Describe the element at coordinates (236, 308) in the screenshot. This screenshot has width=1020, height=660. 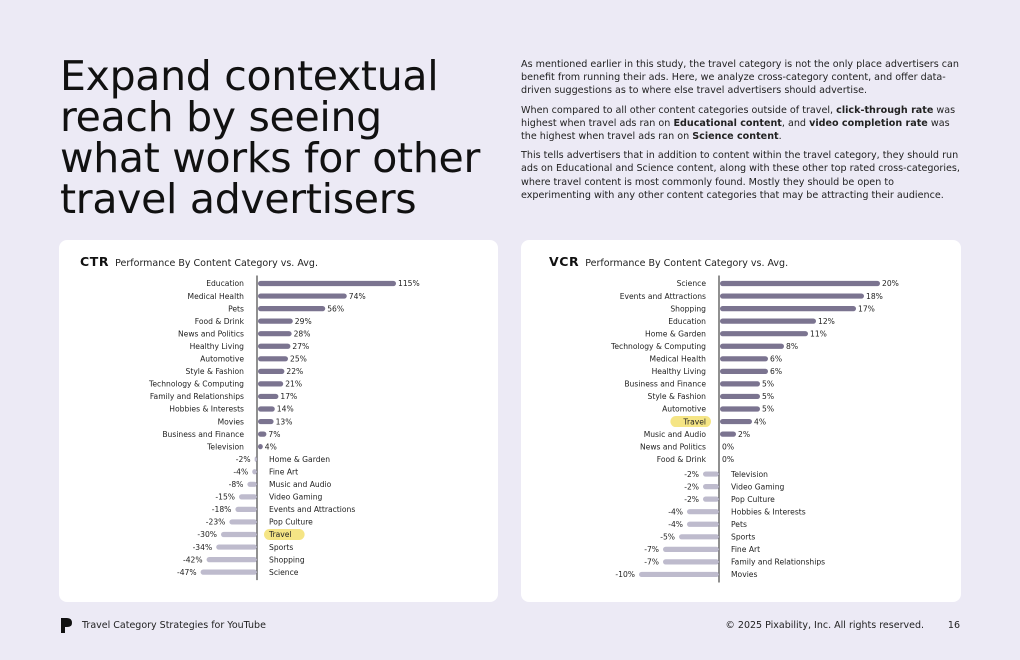
I see `ctr-category-label-pets: Pets` at that location.